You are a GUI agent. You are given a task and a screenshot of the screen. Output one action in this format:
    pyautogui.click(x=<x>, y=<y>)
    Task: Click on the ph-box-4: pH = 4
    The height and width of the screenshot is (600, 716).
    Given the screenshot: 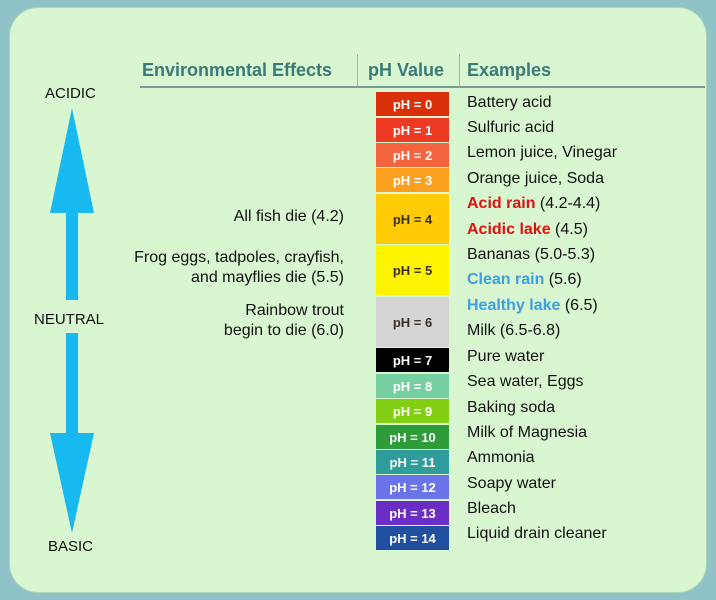 What is the action you would take?
    pyautogui.click(x=412, y=219)
    